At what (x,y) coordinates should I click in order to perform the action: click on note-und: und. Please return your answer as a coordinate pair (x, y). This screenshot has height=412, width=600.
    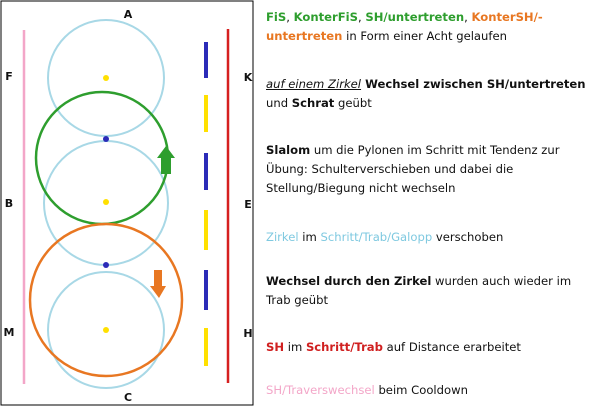
    Looking at the image, I should click on (279, 103).